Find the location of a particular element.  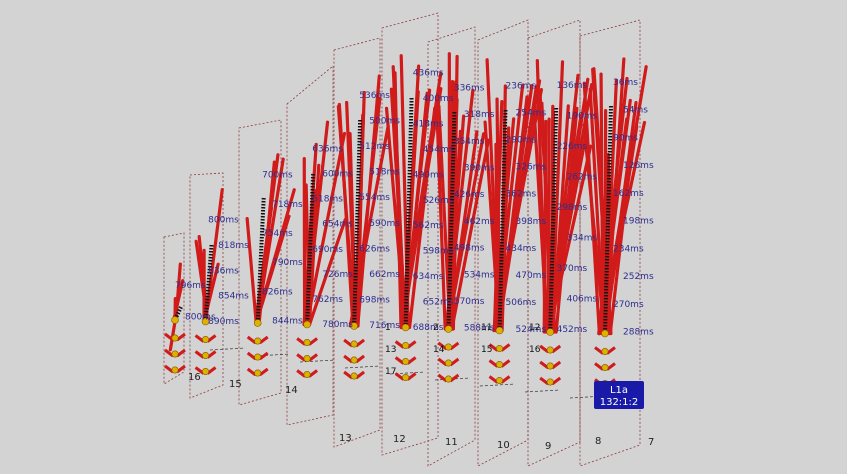

time-label: 636ms is located at coordinates (327, 150).